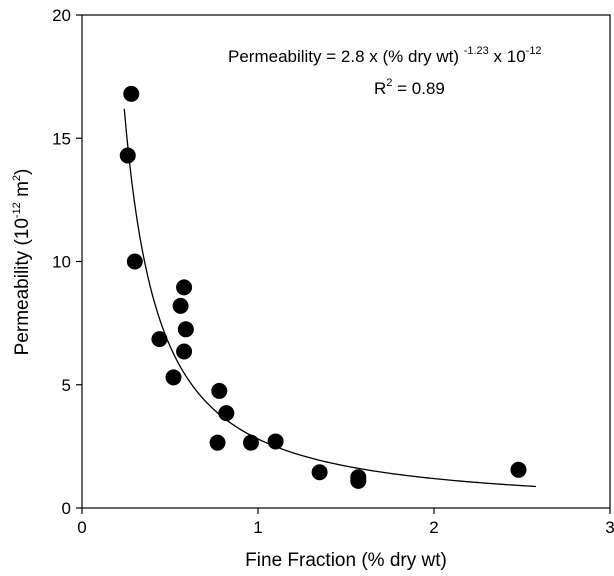  Describe the element at coordinates (389, 83) in the screenshot. I see `r-squared-exponent: 2` at that location.